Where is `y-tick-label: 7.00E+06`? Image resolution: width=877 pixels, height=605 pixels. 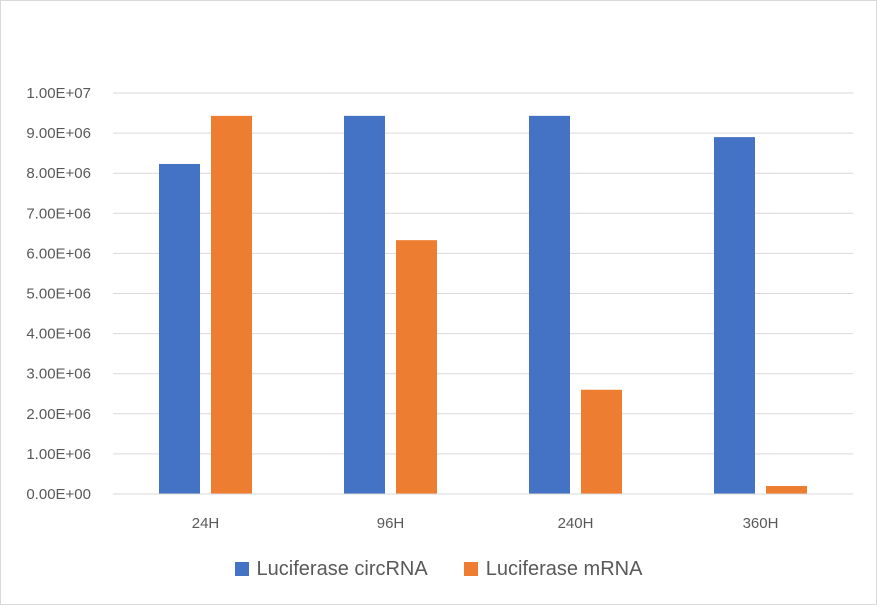 y-tick-label: 7.00E+06 is located at coordinates (58, 213).